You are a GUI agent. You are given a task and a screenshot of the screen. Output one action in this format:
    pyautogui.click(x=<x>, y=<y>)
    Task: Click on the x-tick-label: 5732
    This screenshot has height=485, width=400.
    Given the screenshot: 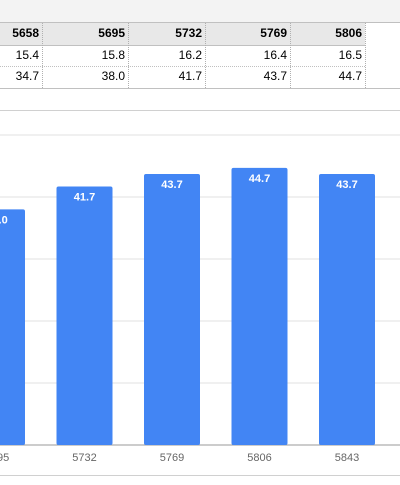 What is the action you would take?
    pyautogui.click(x=84, y=458)
    